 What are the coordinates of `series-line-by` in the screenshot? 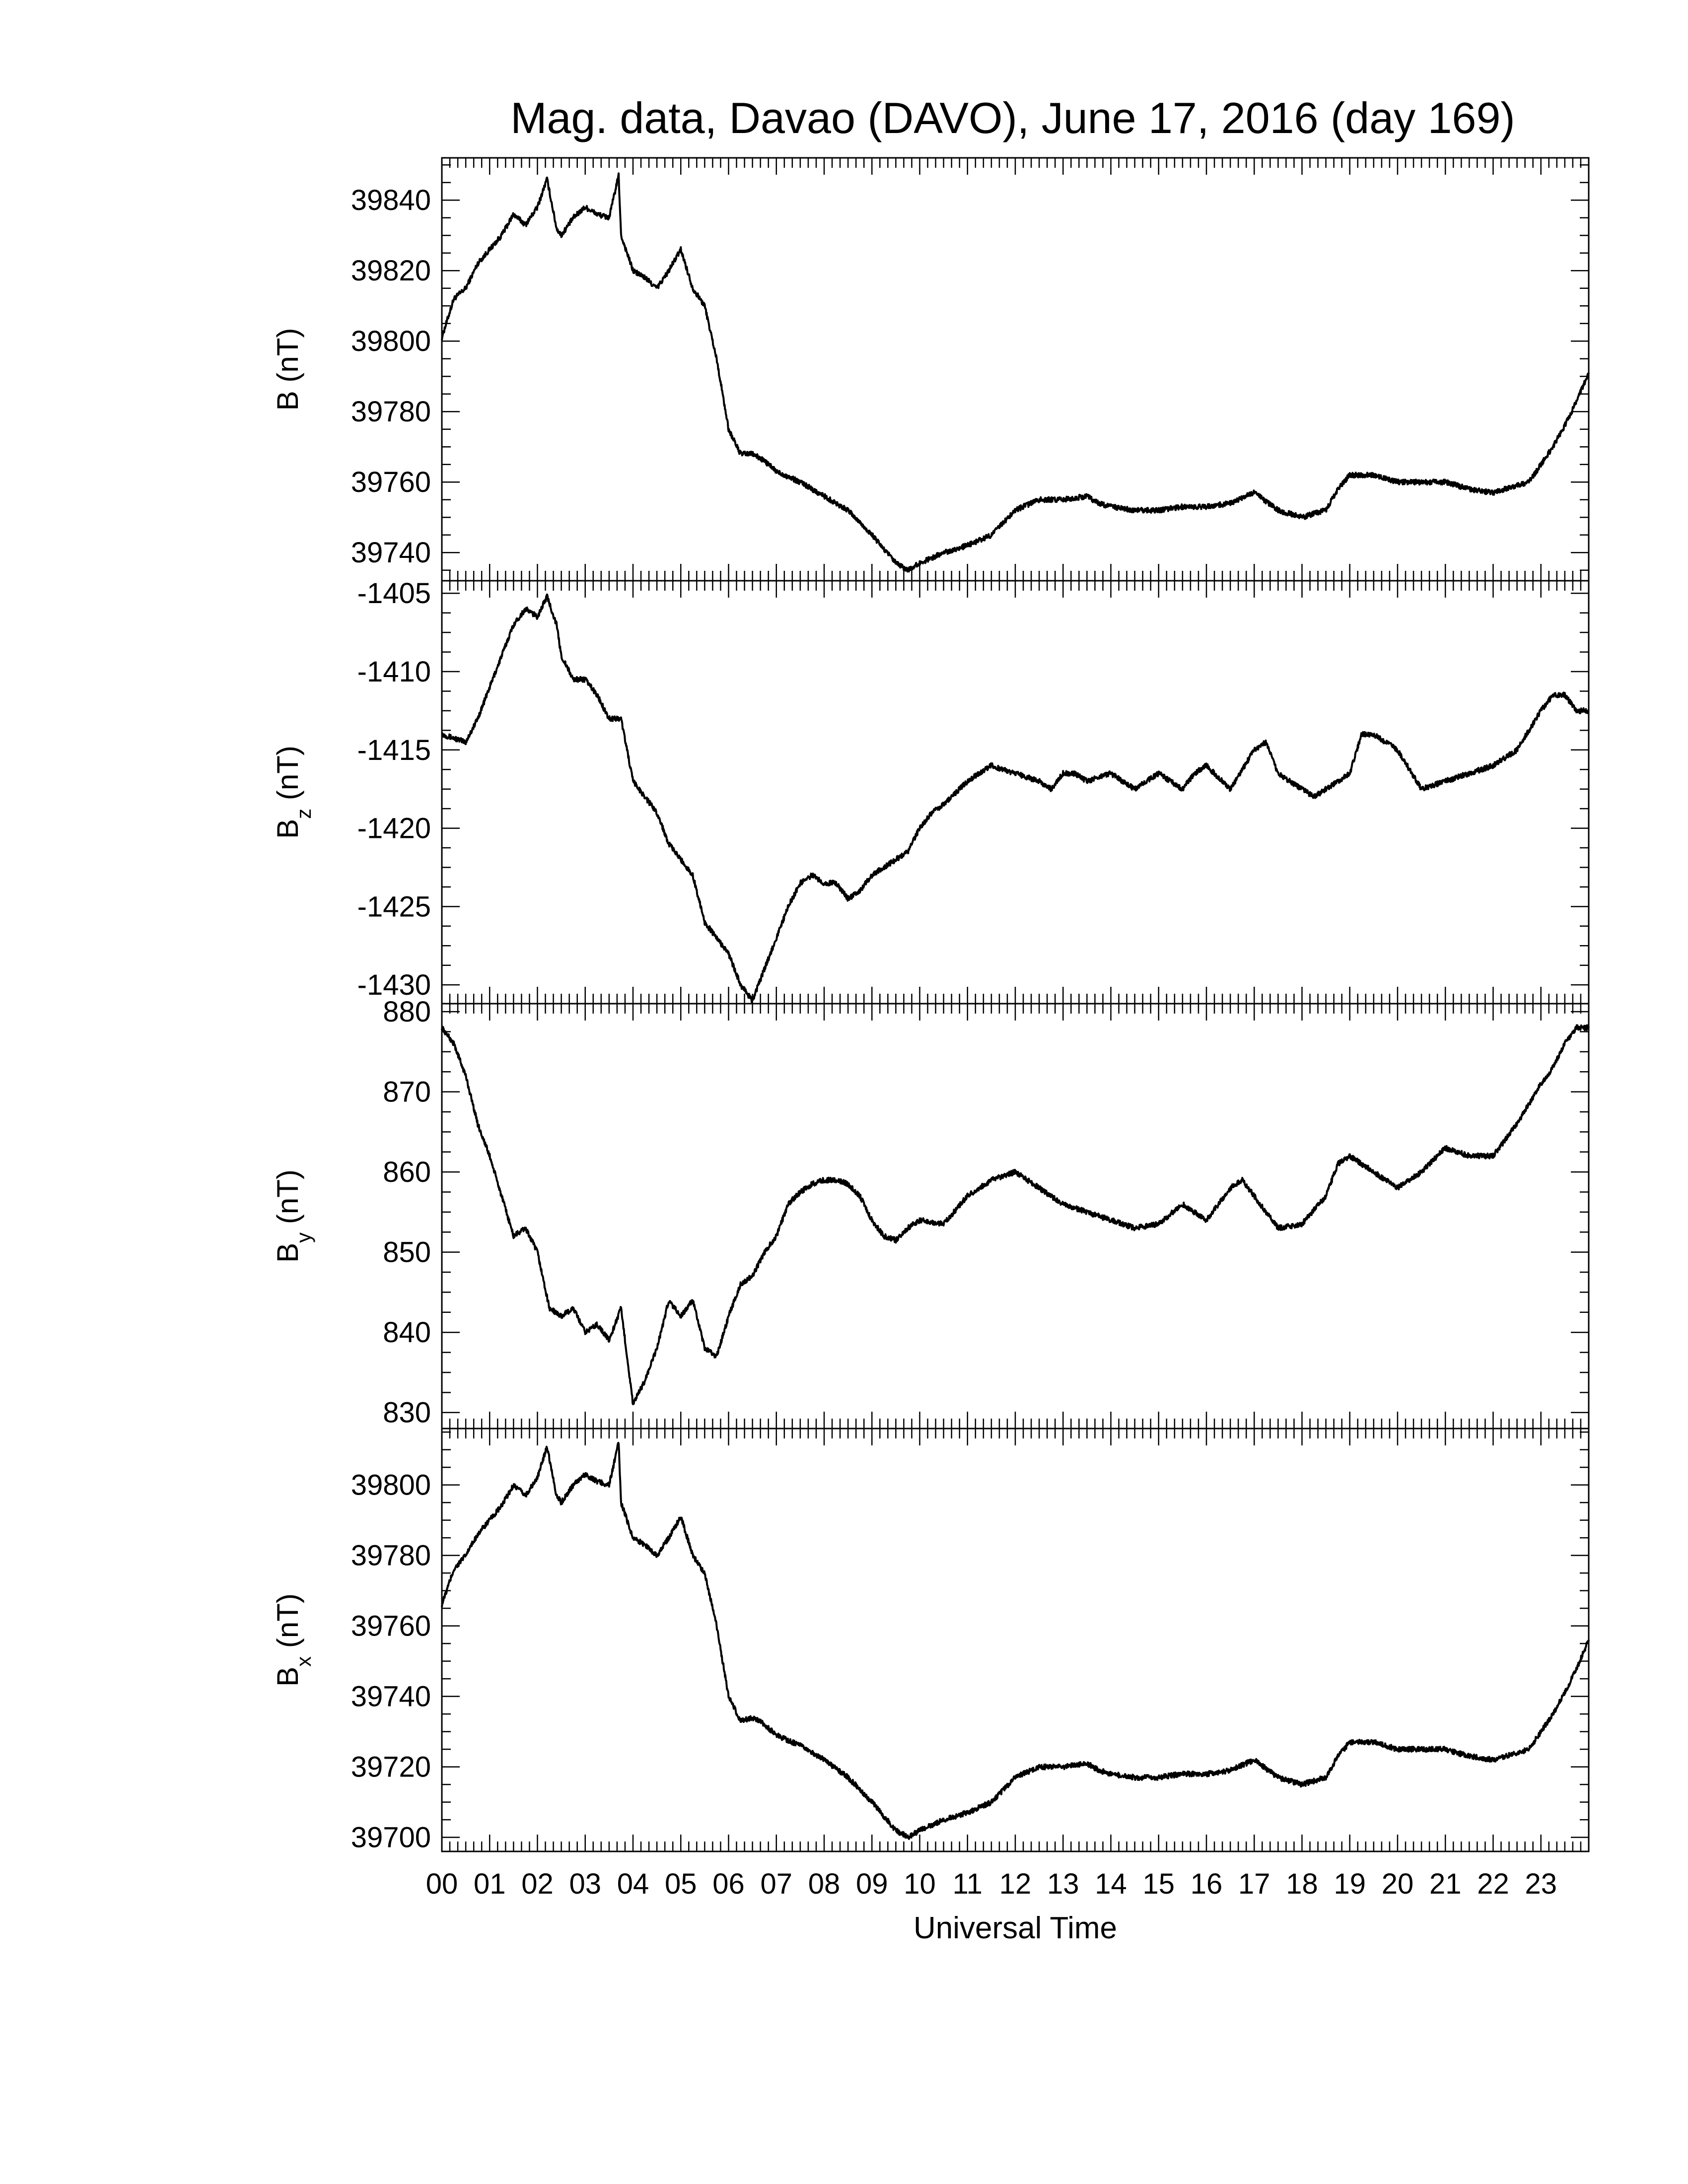 It's located at (1015, 1214).